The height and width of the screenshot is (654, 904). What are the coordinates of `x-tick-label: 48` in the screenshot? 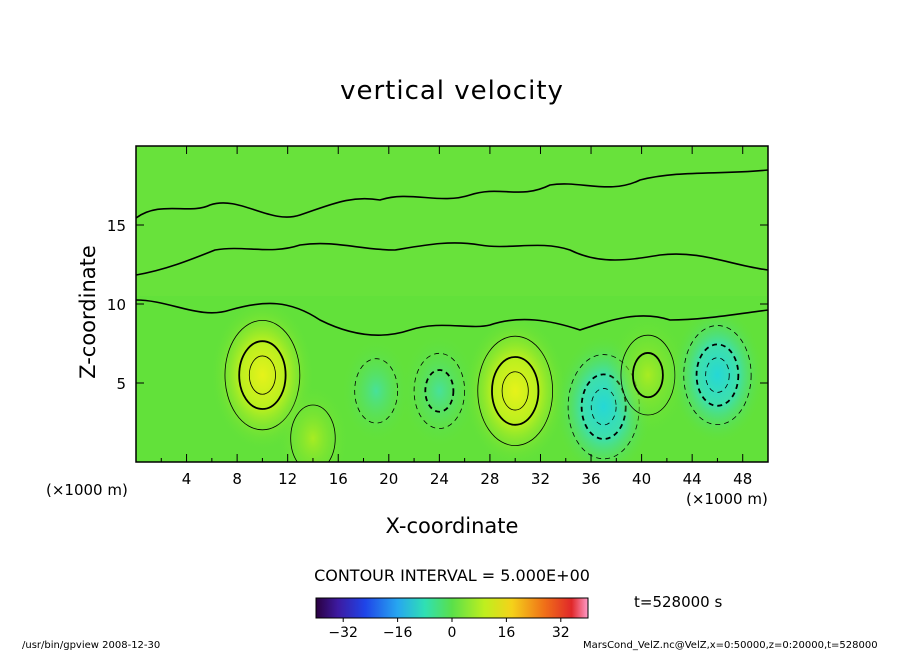 It's located at (742, 479).